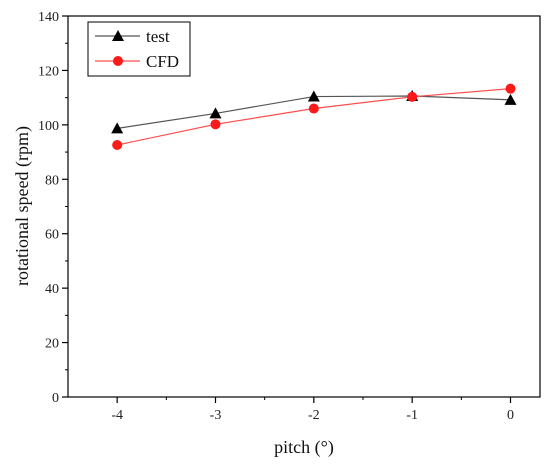  I want to click on y-tick-label: 100, so click(48, 126).